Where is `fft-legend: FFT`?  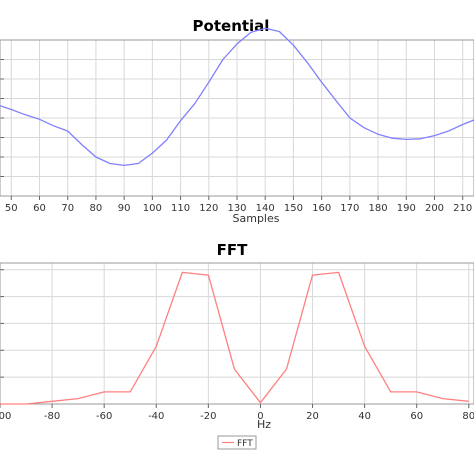 fft-legend: FFT is located at coordinates (237, 442).